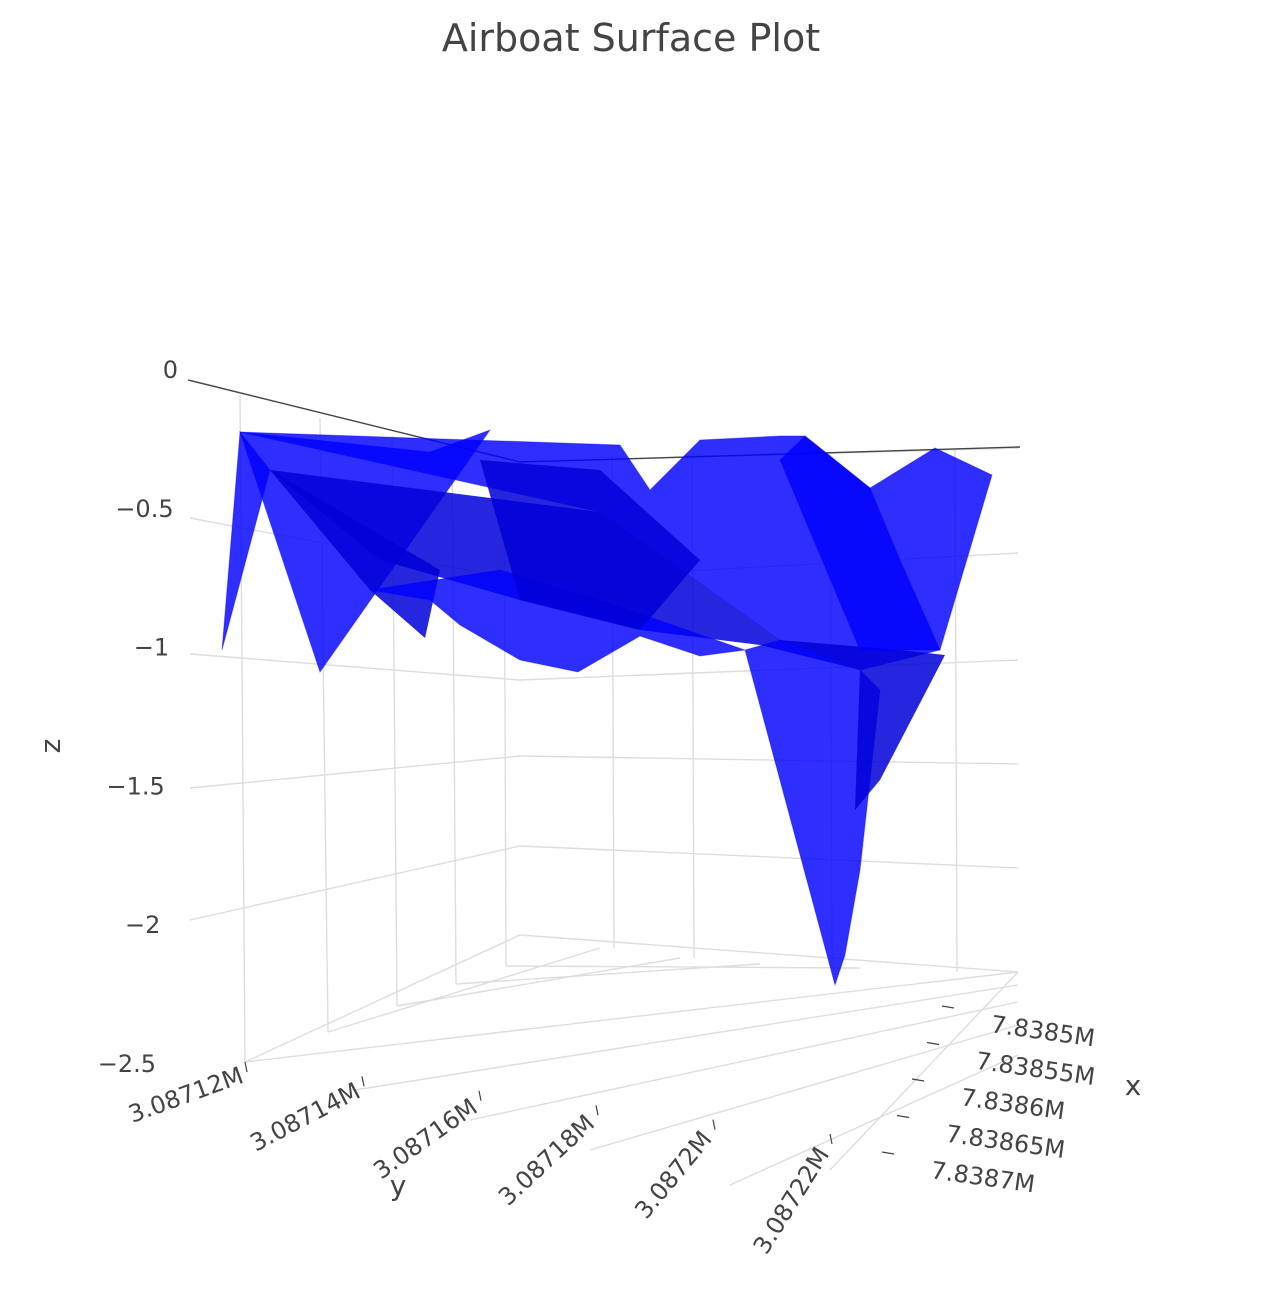 This screenshot has height=1293, width=1262. Describe the element at coordinates (1043, 1031) in the screenshot. I see `x-tick-label: 7.8385M` at that location.